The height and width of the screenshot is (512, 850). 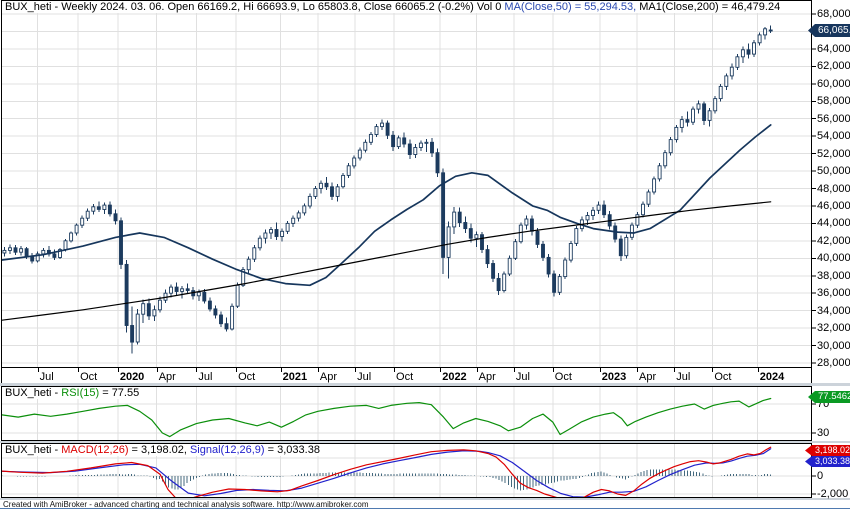 What do you see at coordinates (159, 450) in the screenshot?
I see `macd-value: = 3,198.02,` at bounding box center [159, 450].